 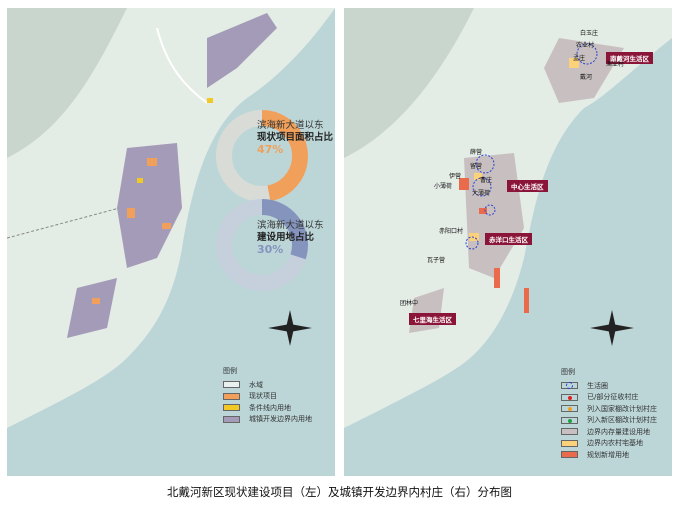 What do you see at coordinates (432, 319) in the screenshot?
I see `zone-label: 七里海生活区` at bounding box center [432, 319].